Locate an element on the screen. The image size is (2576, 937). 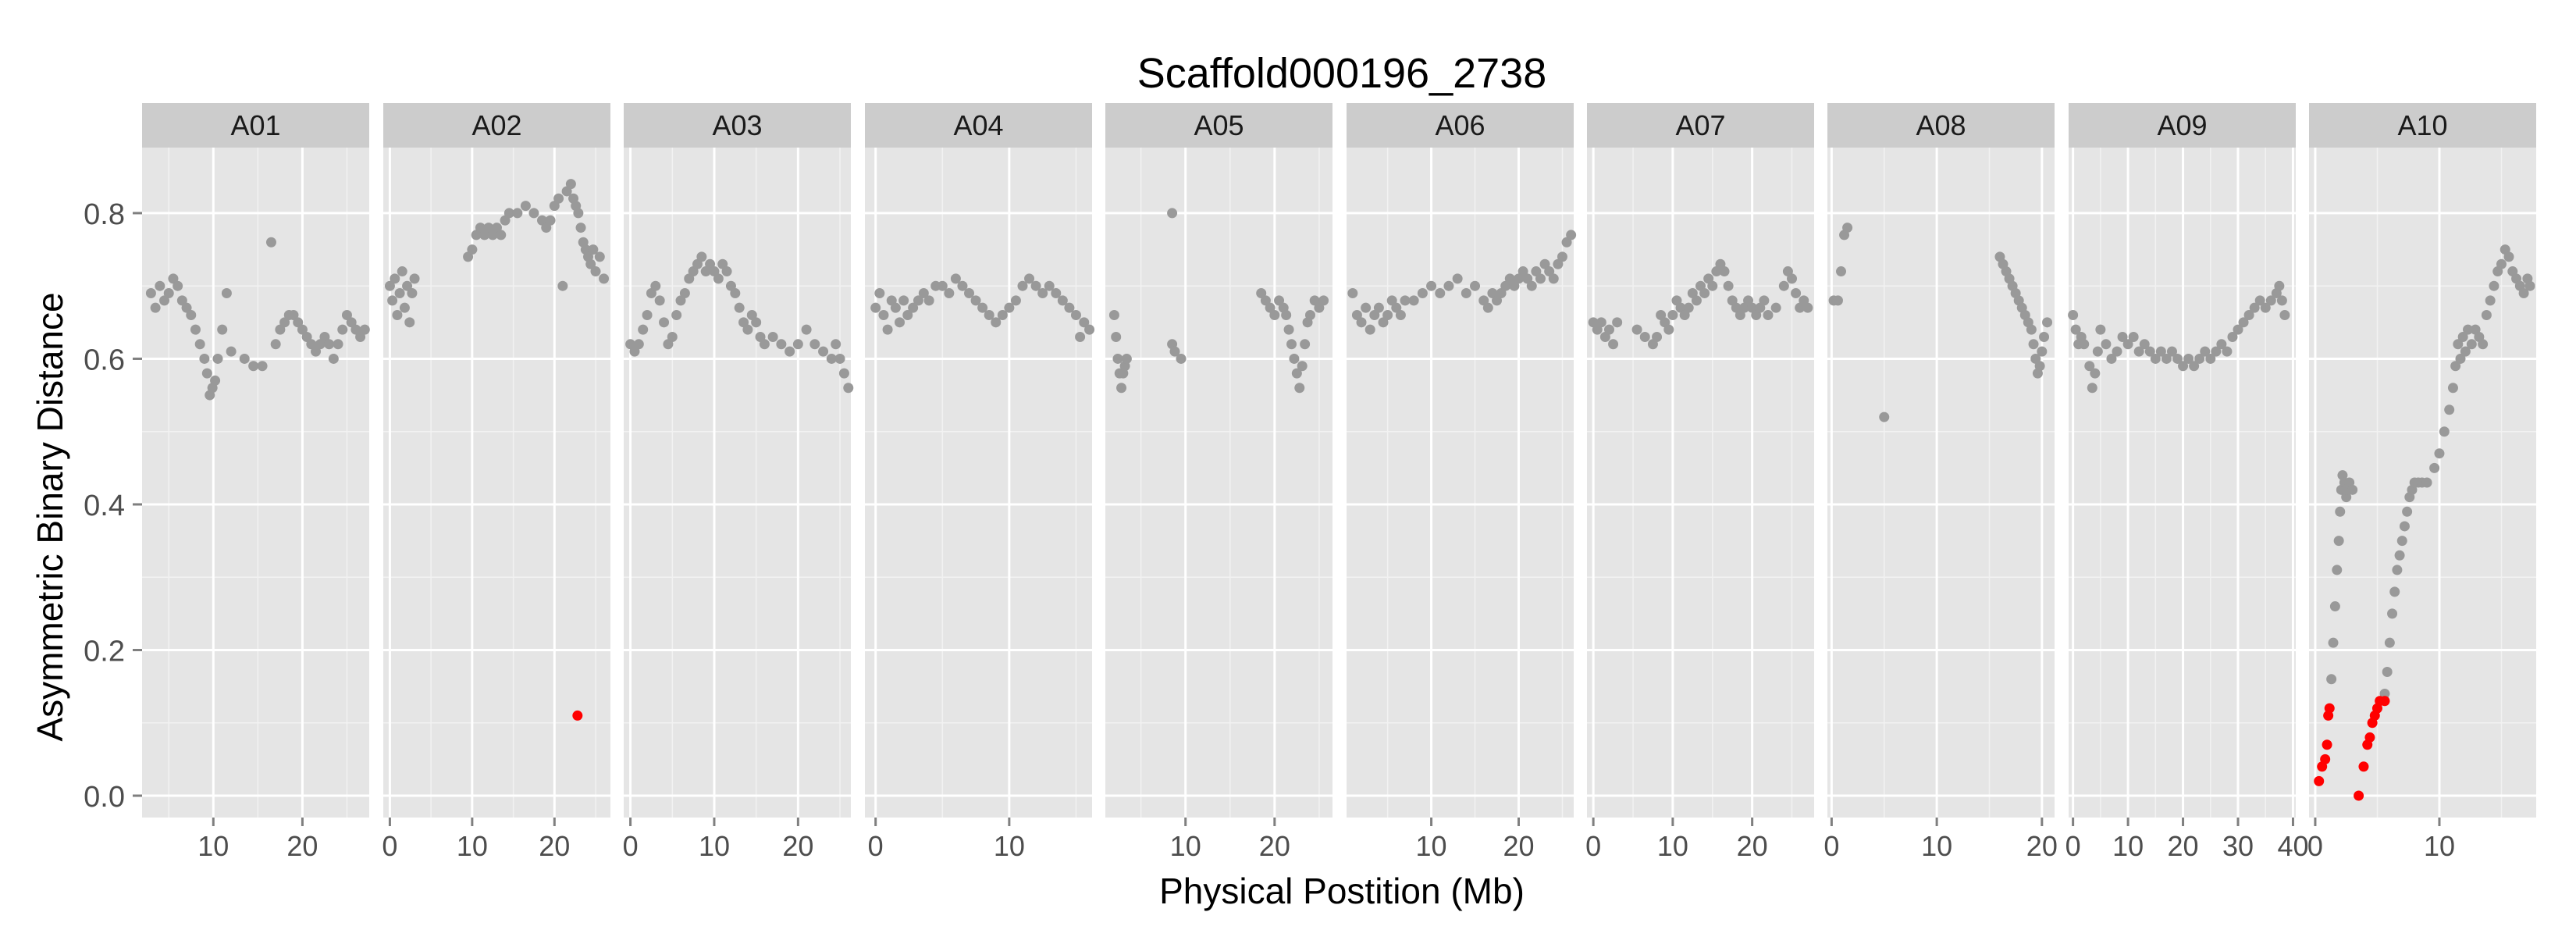
y-tick-label: 0.4 is located at coordinates (104, 506).